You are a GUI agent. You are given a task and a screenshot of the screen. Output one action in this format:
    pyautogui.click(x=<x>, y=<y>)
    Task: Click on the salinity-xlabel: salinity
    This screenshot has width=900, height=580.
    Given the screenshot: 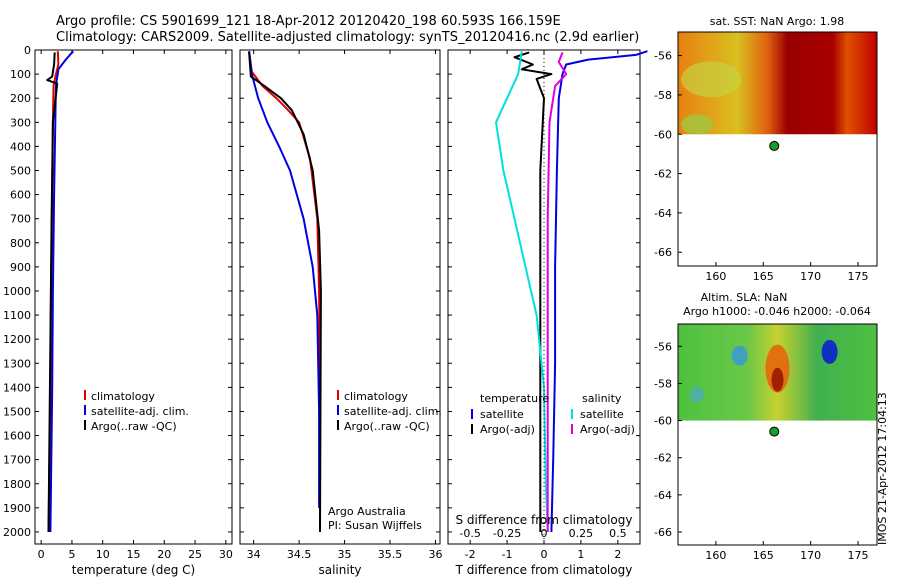 What is the action you would take?
    pyautogui.click(x=339, y=570)
    